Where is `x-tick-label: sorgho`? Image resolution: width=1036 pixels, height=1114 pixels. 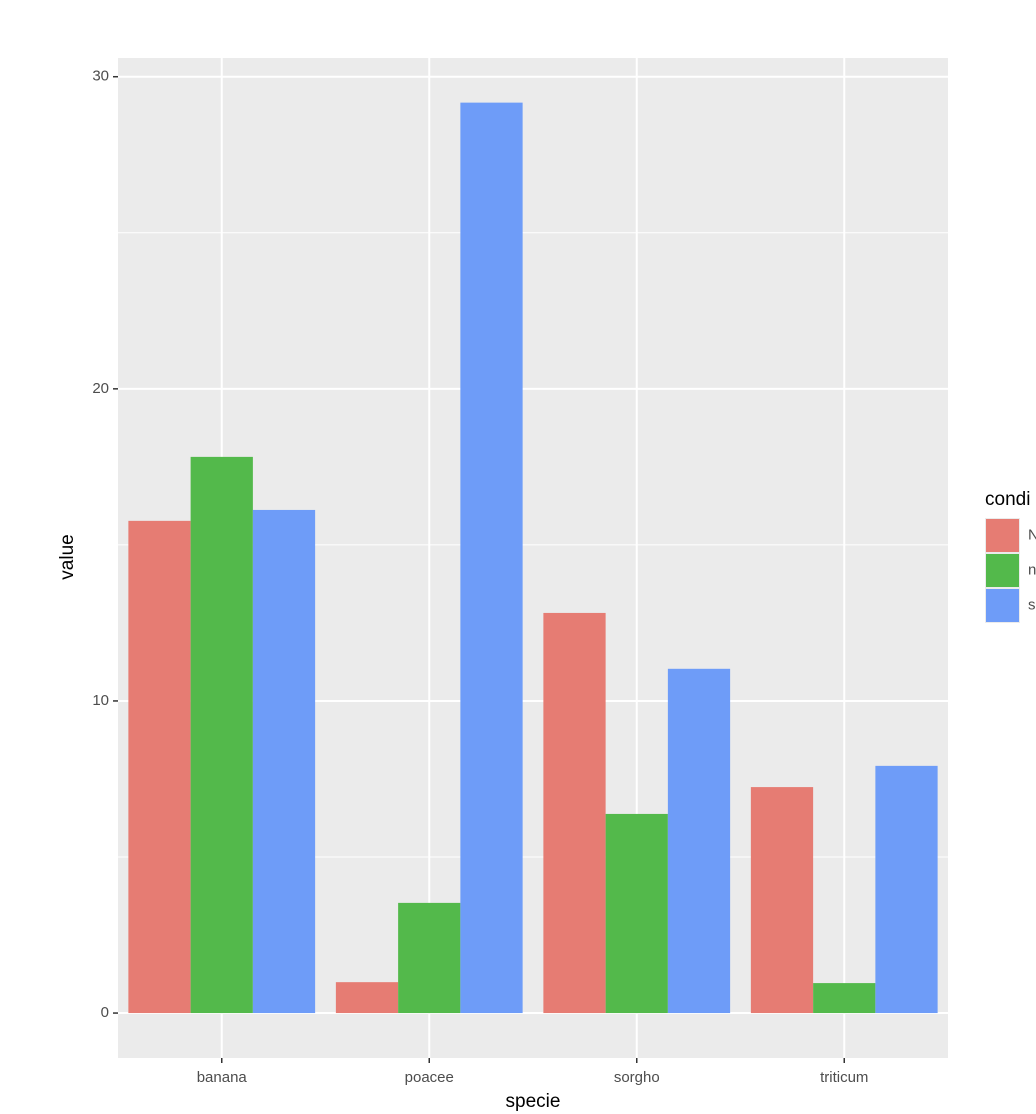 x-tick-label: sorgho is located at coordinates (637, 1077).